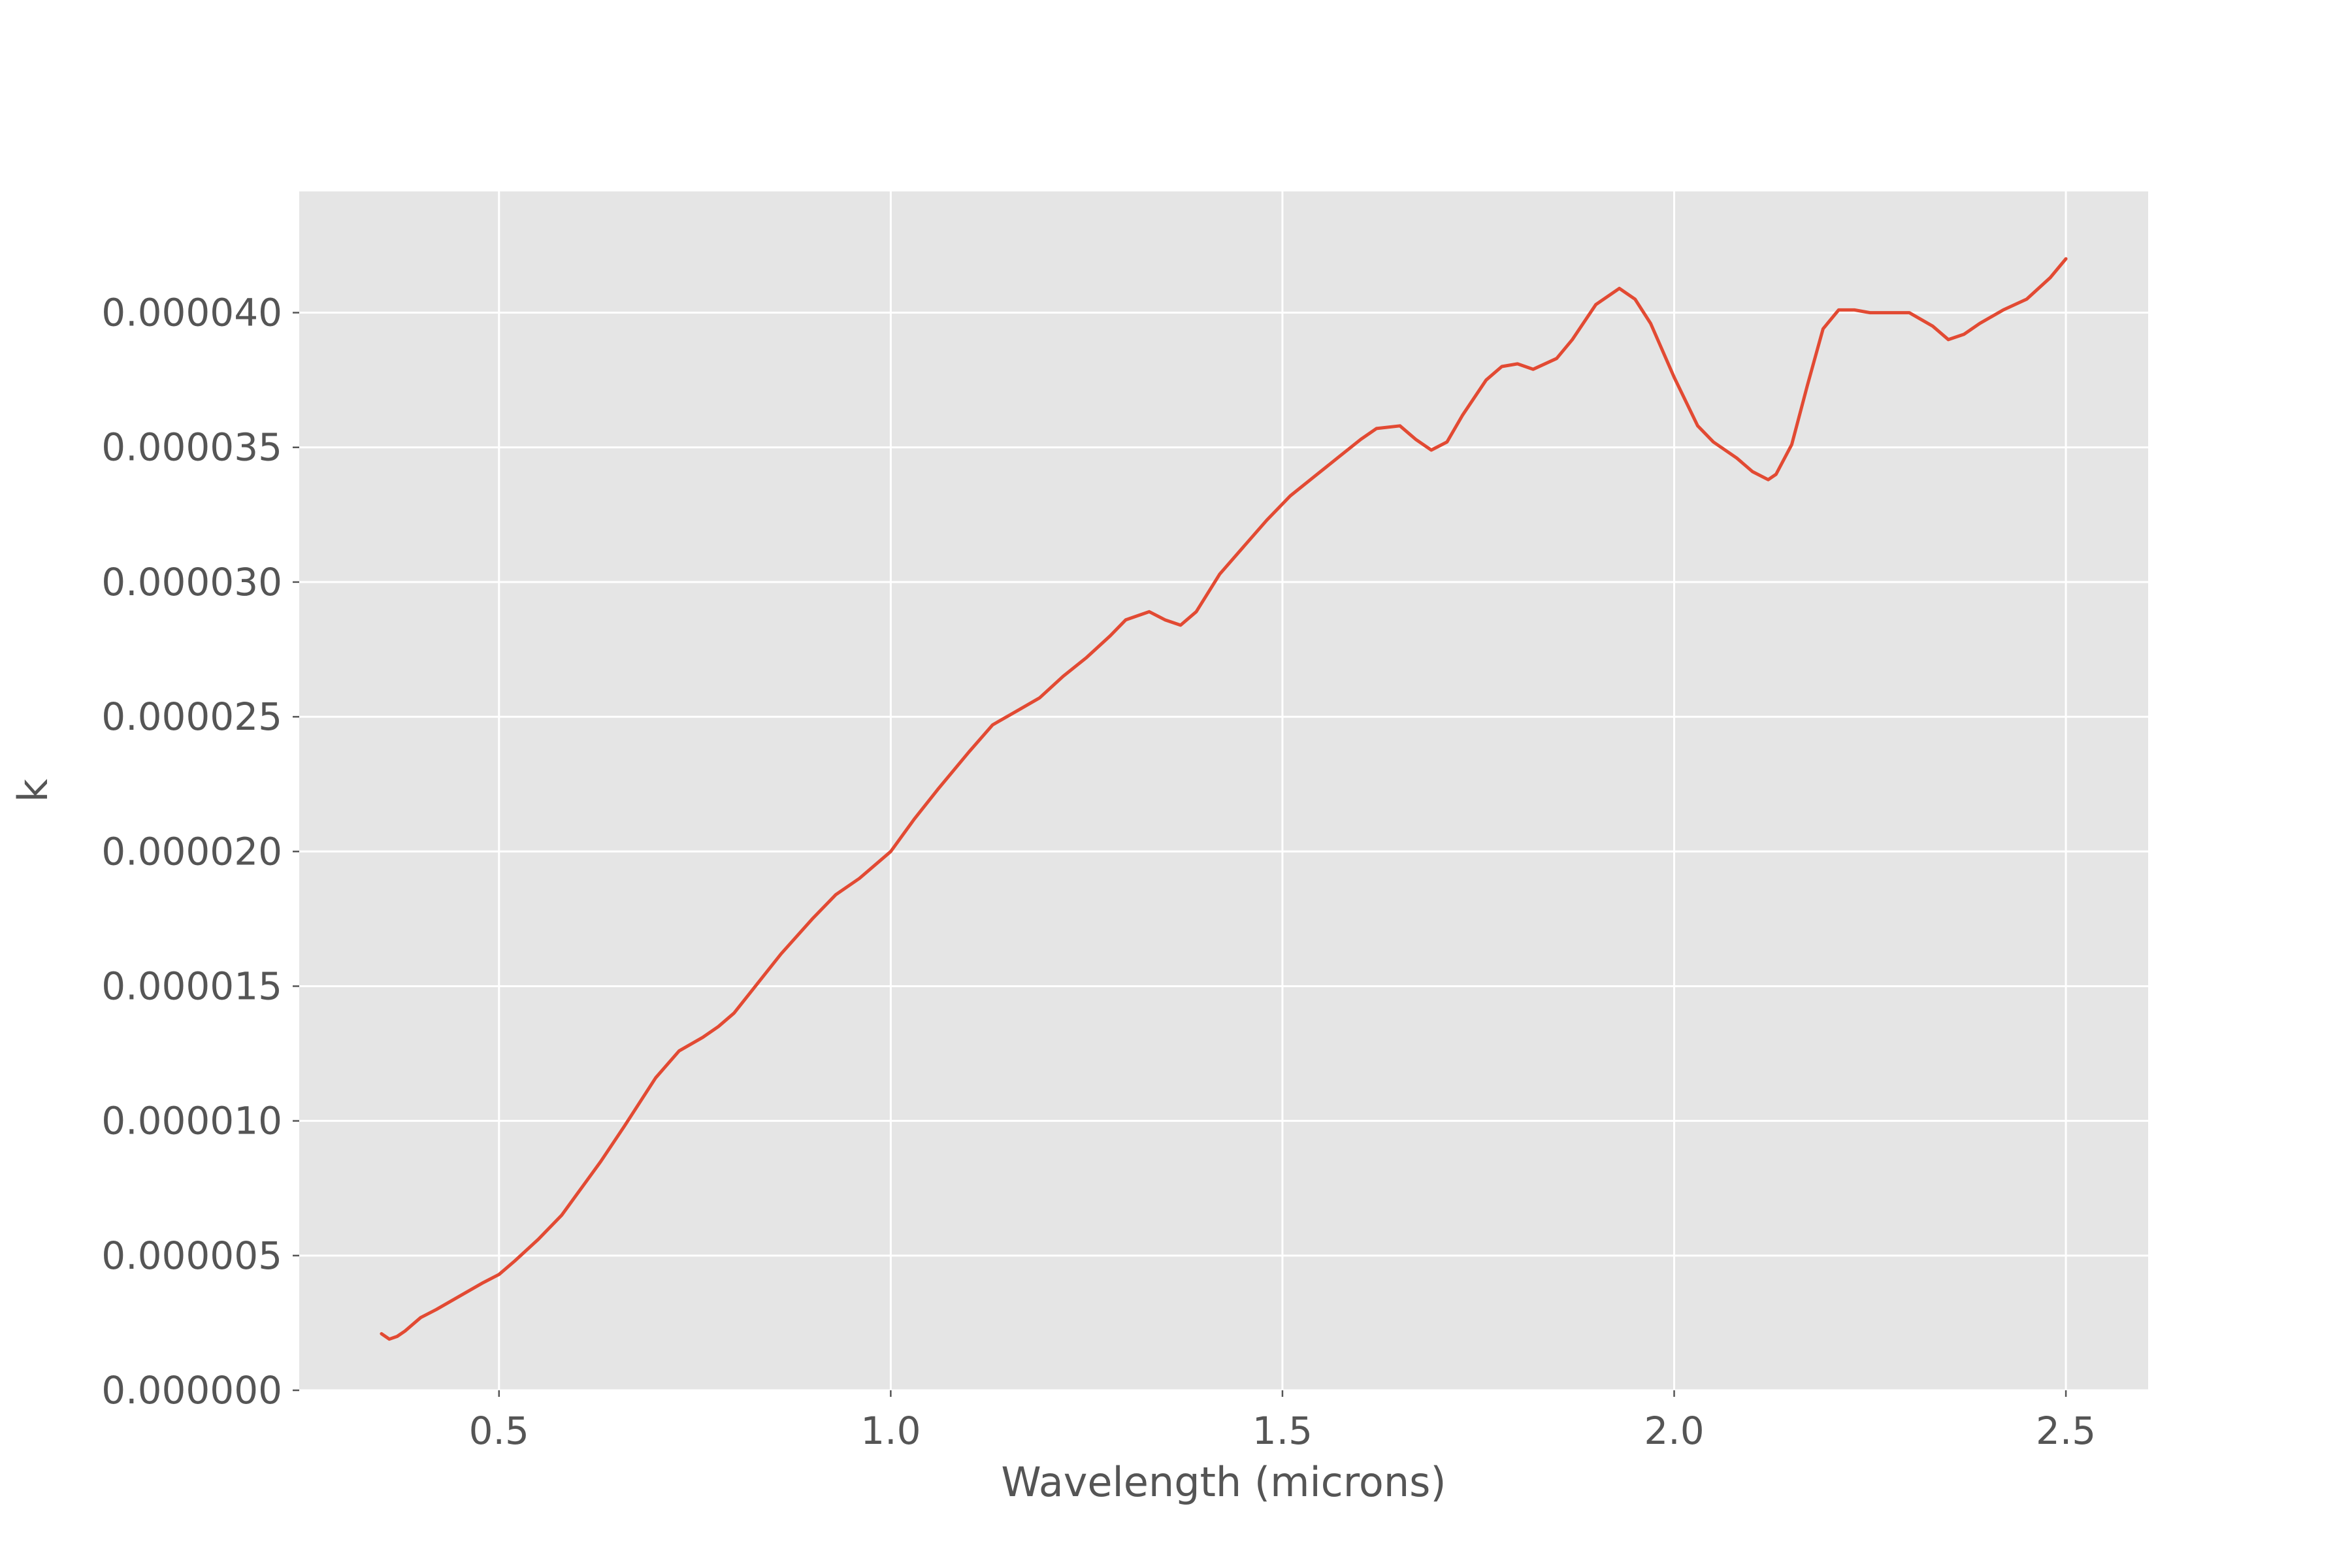 This screenshot has height=1568, width=2352. Describe the element at coordinates (1282, 1431) in the screenshot. I see `x-tick-label: 1.5` at that location.